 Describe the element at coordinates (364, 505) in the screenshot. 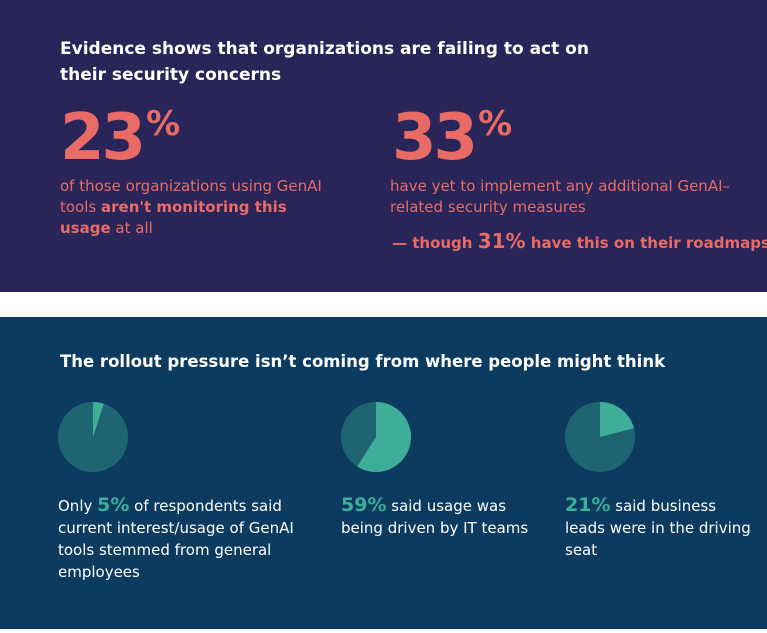

I see `caption-percent: 59%` at that location.